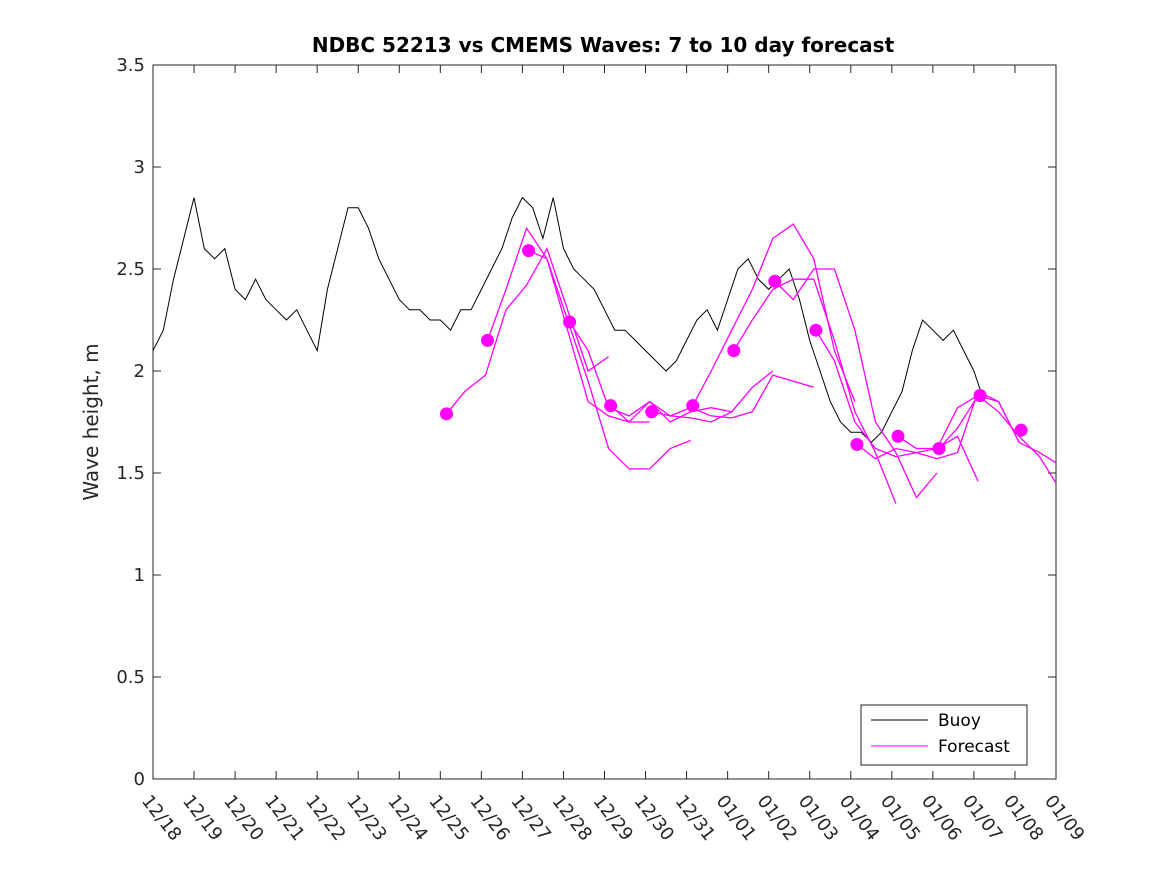  I want to click on x-tick-label: 12/22, so click(325, 818).